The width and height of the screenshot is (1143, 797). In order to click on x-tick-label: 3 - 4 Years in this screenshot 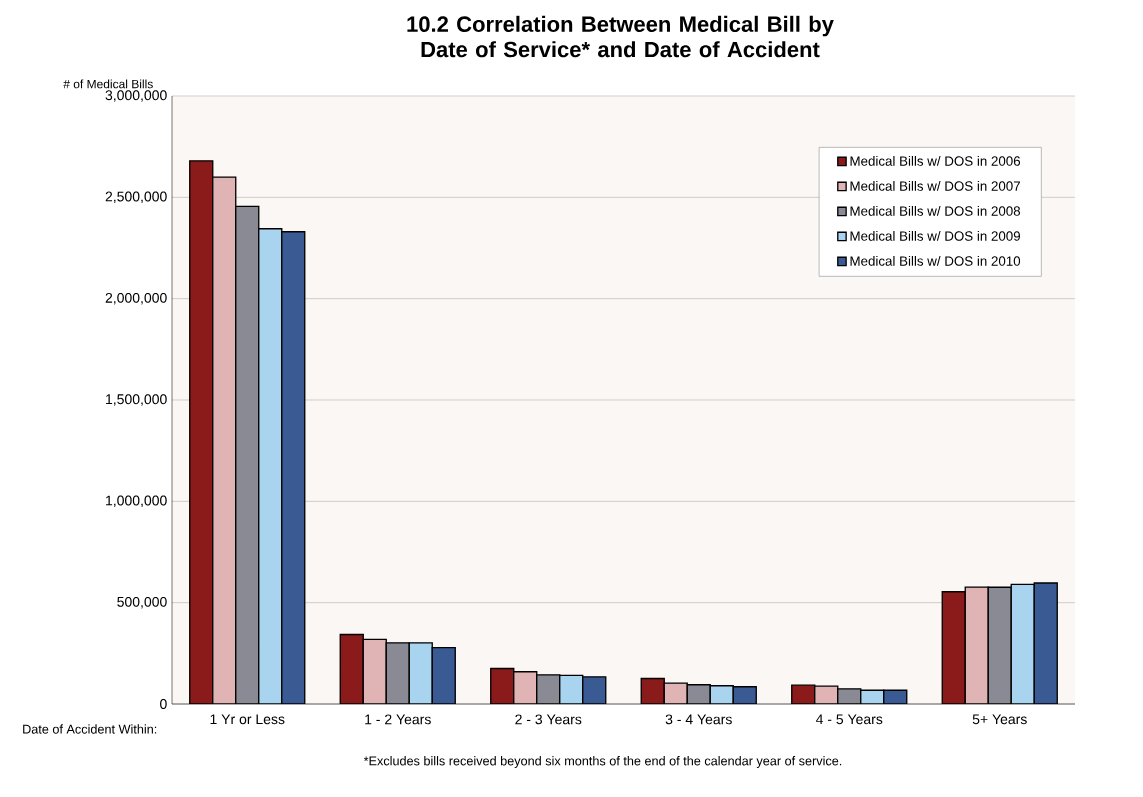, I will do `click(698, 719)`.